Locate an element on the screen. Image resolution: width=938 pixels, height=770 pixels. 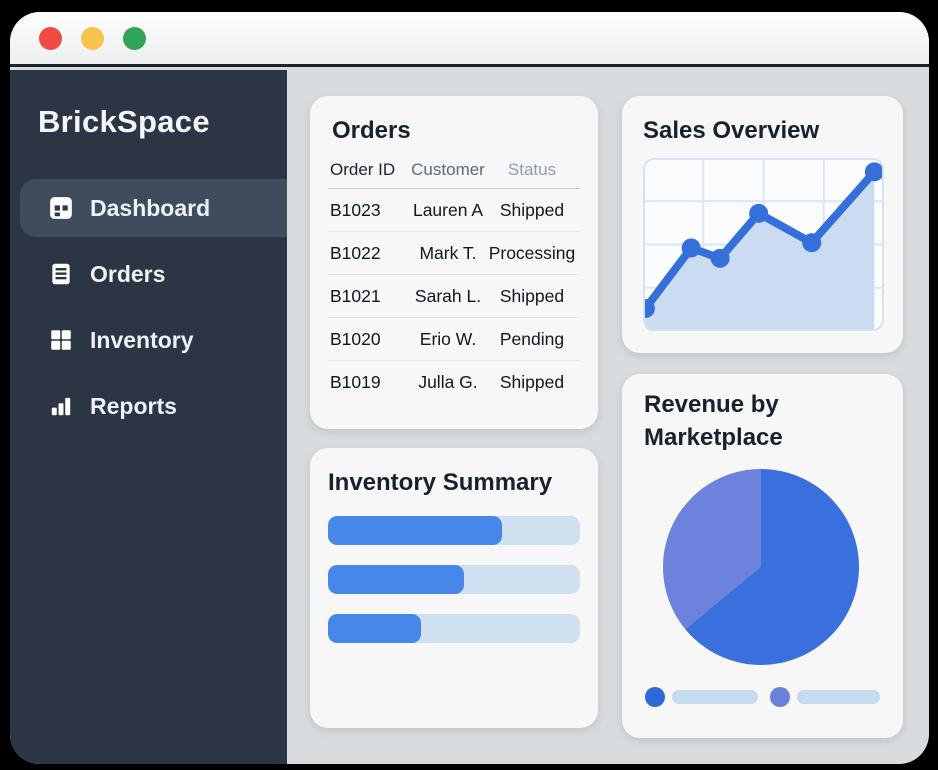
cell-order-id: B1023 is located at coordinates (355, 209).